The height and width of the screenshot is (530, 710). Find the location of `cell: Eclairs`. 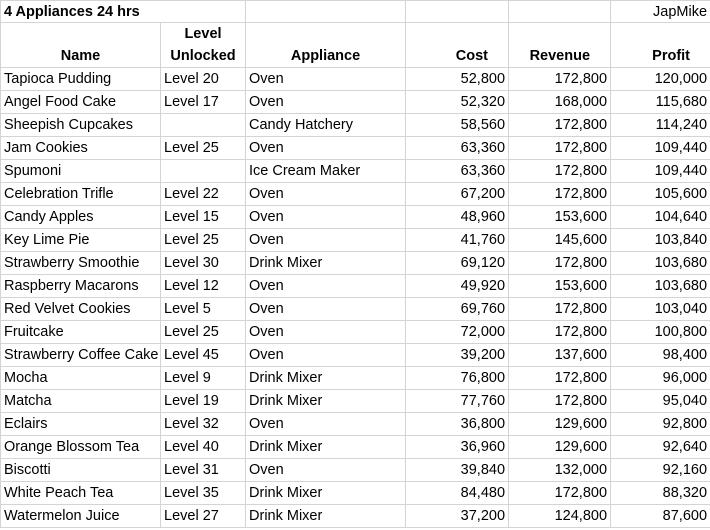

cell: Eclairs is located at coordinates (80, 424).